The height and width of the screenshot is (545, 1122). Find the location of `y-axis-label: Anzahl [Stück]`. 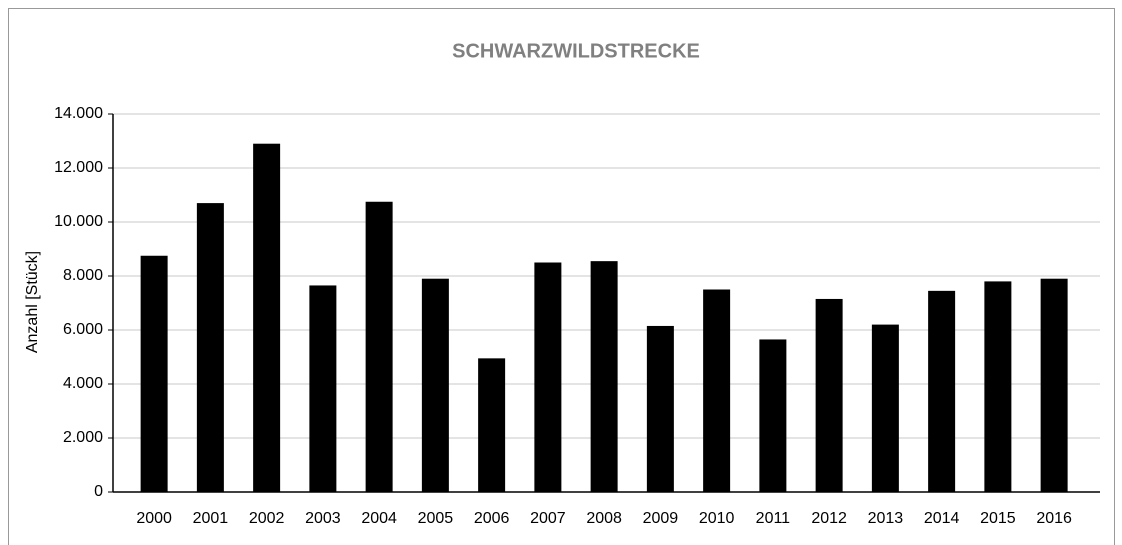

y-axis-label: Anzahl [Stück] is located at coordinates (32, 302).